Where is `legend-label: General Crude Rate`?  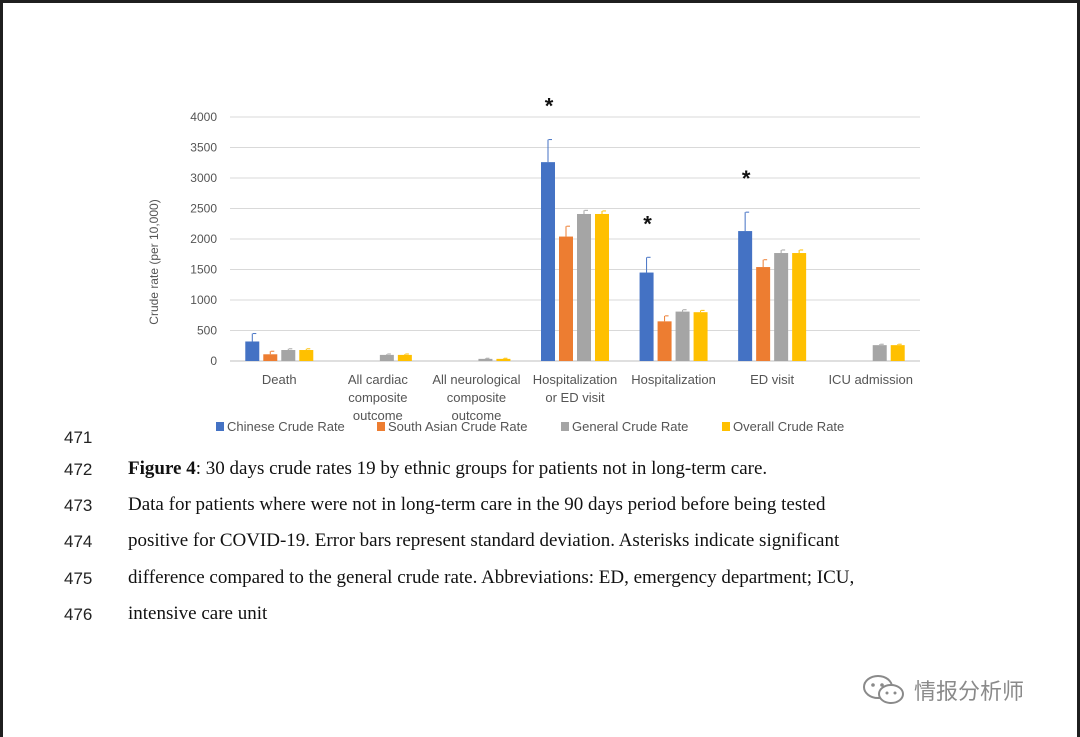 legend-label: General Crude Rate is located at coordinates (630, 426).